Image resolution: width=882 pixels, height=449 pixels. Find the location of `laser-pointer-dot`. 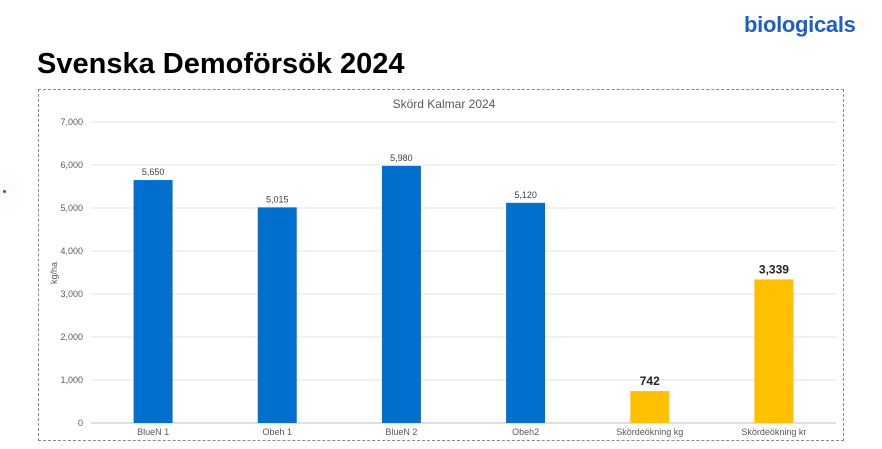

laser-pointer-dot is located at coordinates (4, 191).